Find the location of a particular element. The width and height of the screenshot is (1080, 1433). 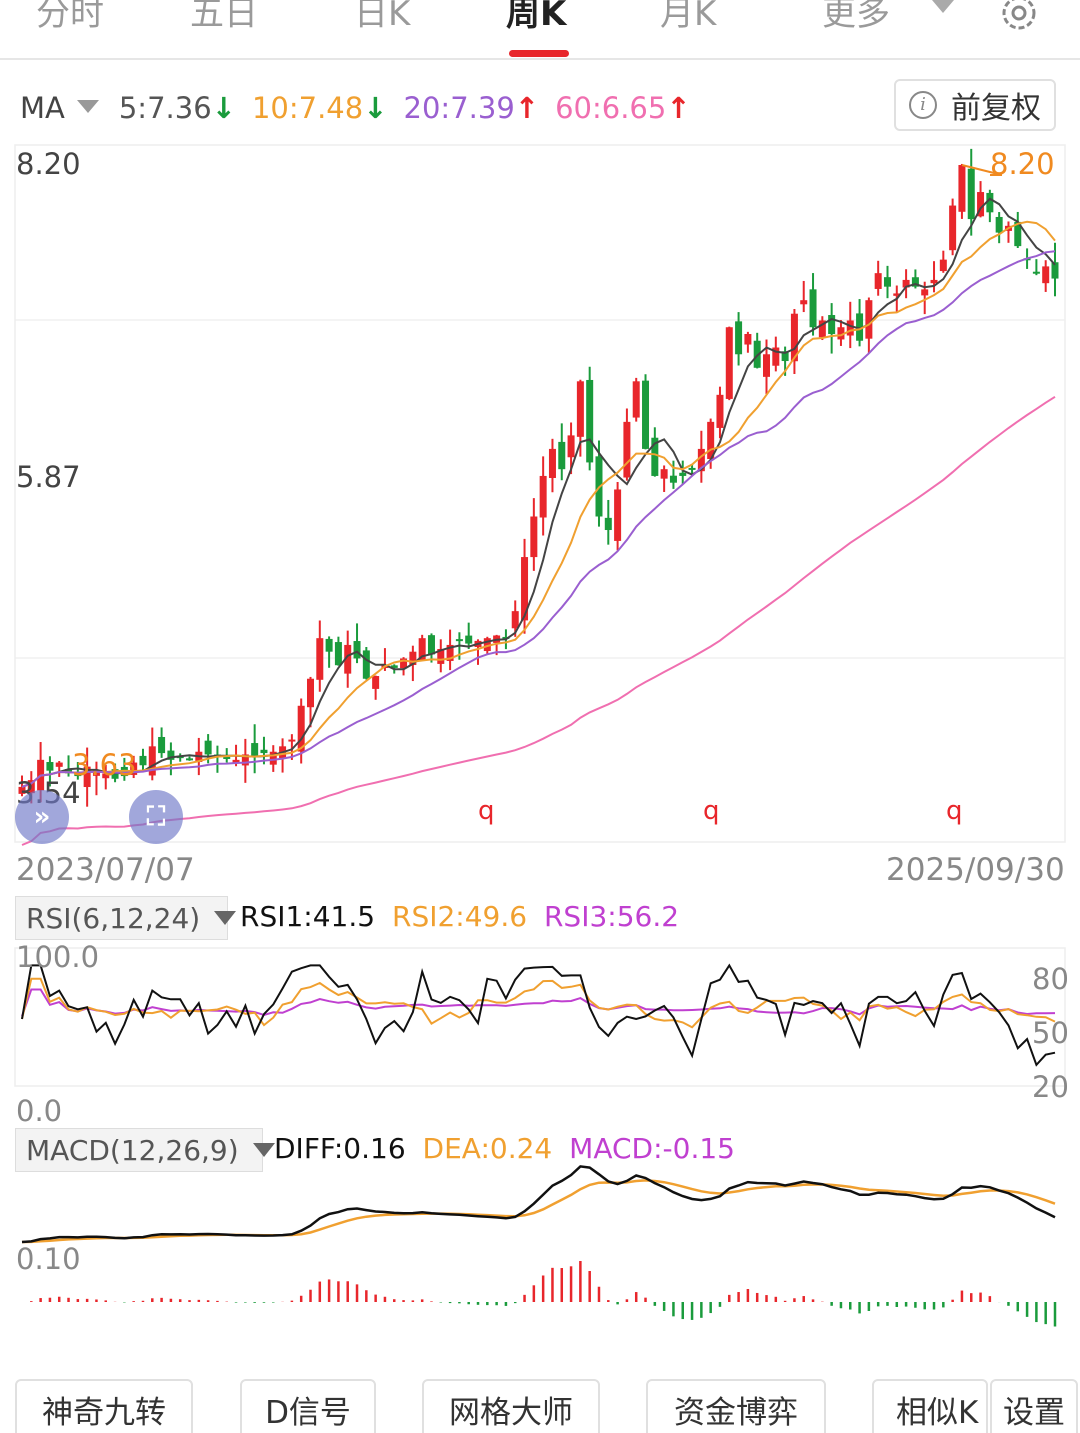

tab-monthly-k: 月K is located at coordinates (688, 17).